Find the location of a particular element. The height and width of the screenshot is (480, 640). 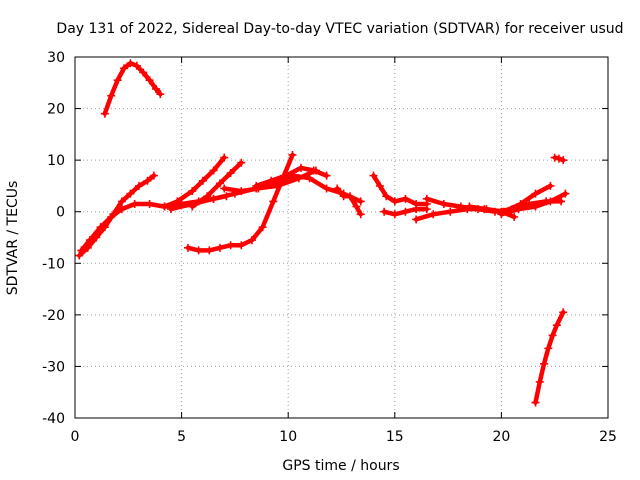

x-tick-label: 5 is located at coordinates (181, 437).